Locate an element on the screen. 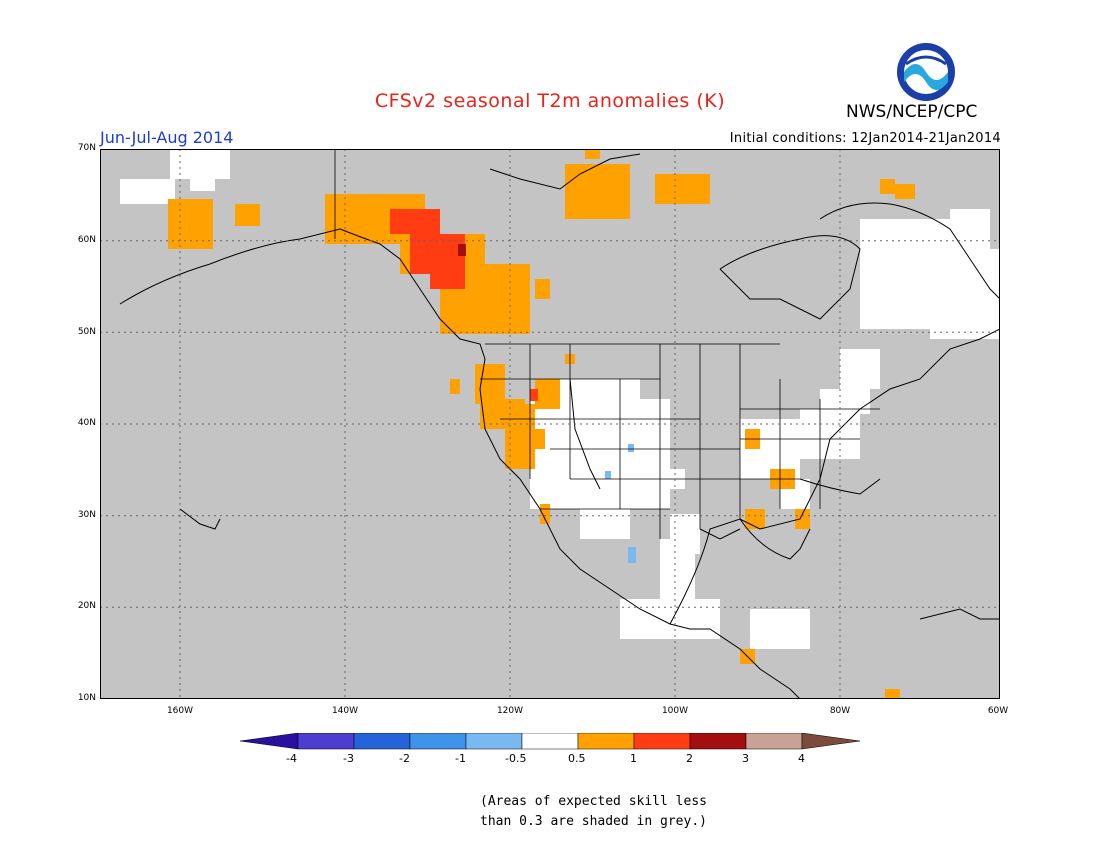 Image resolution: width=1100 pixels, height=850 pixels. legend-tick-label: 1 is located at coordinates (633, 758).